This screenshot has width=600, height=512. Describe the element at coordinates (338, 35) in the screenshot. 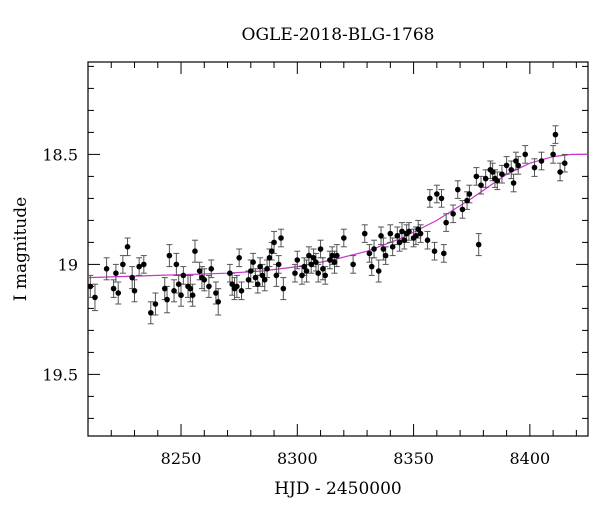

I see `chart-title: OGLE-2018-BLG-1768` at that location.